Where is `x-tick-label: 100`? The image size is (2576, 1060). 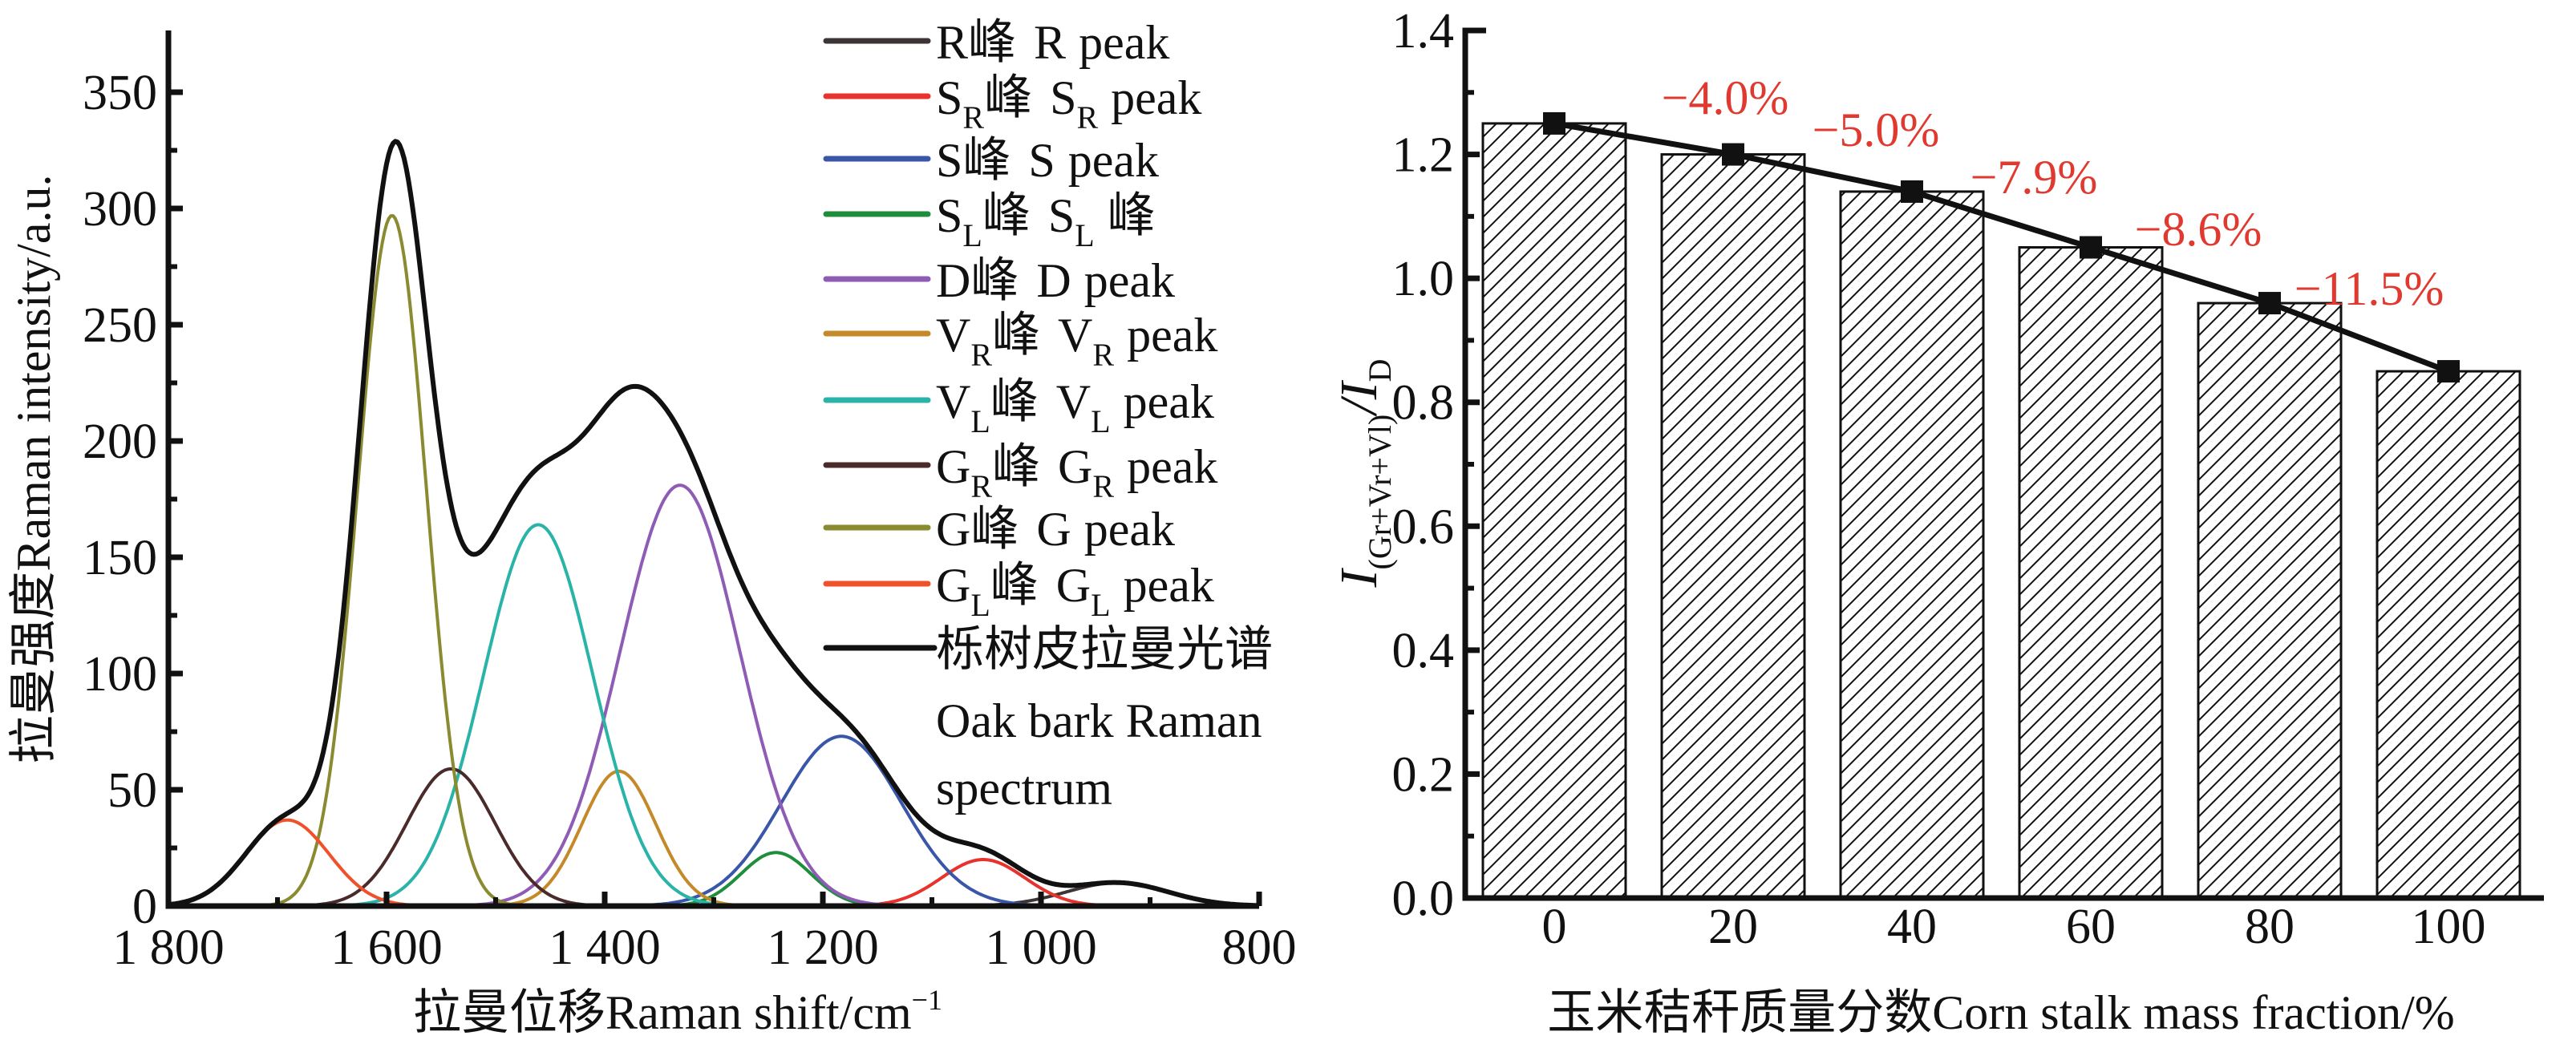
x-tick-label: 100 is located at coordinates (2449, 927).